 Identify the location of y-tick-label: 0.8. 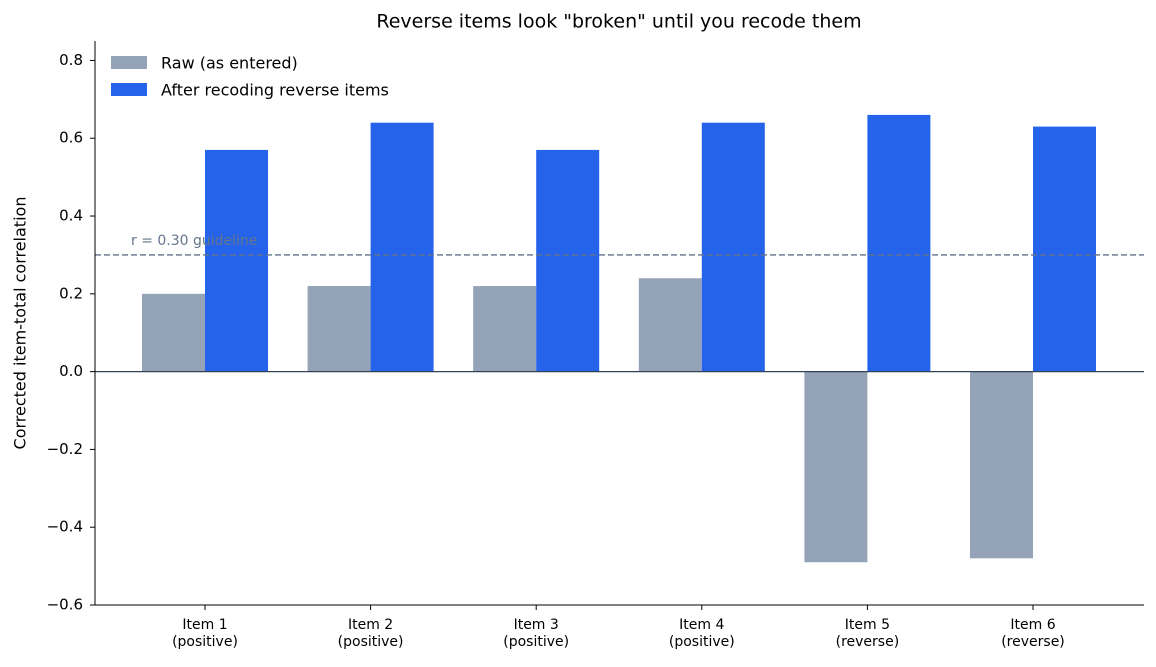
(71, 60).